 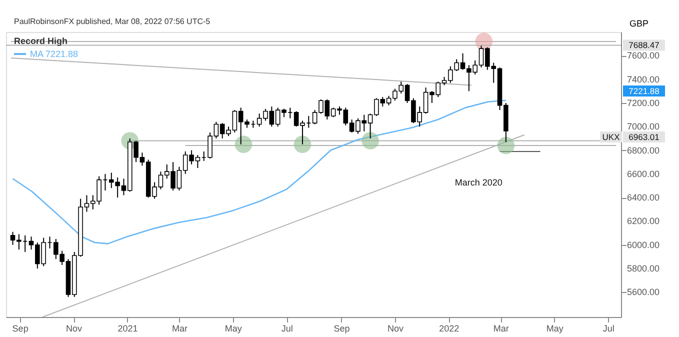 What do you see at coordinates (639, 23) in the screenshot?
I see `y-axis-title: GBP` at bounding box center [639, 23].